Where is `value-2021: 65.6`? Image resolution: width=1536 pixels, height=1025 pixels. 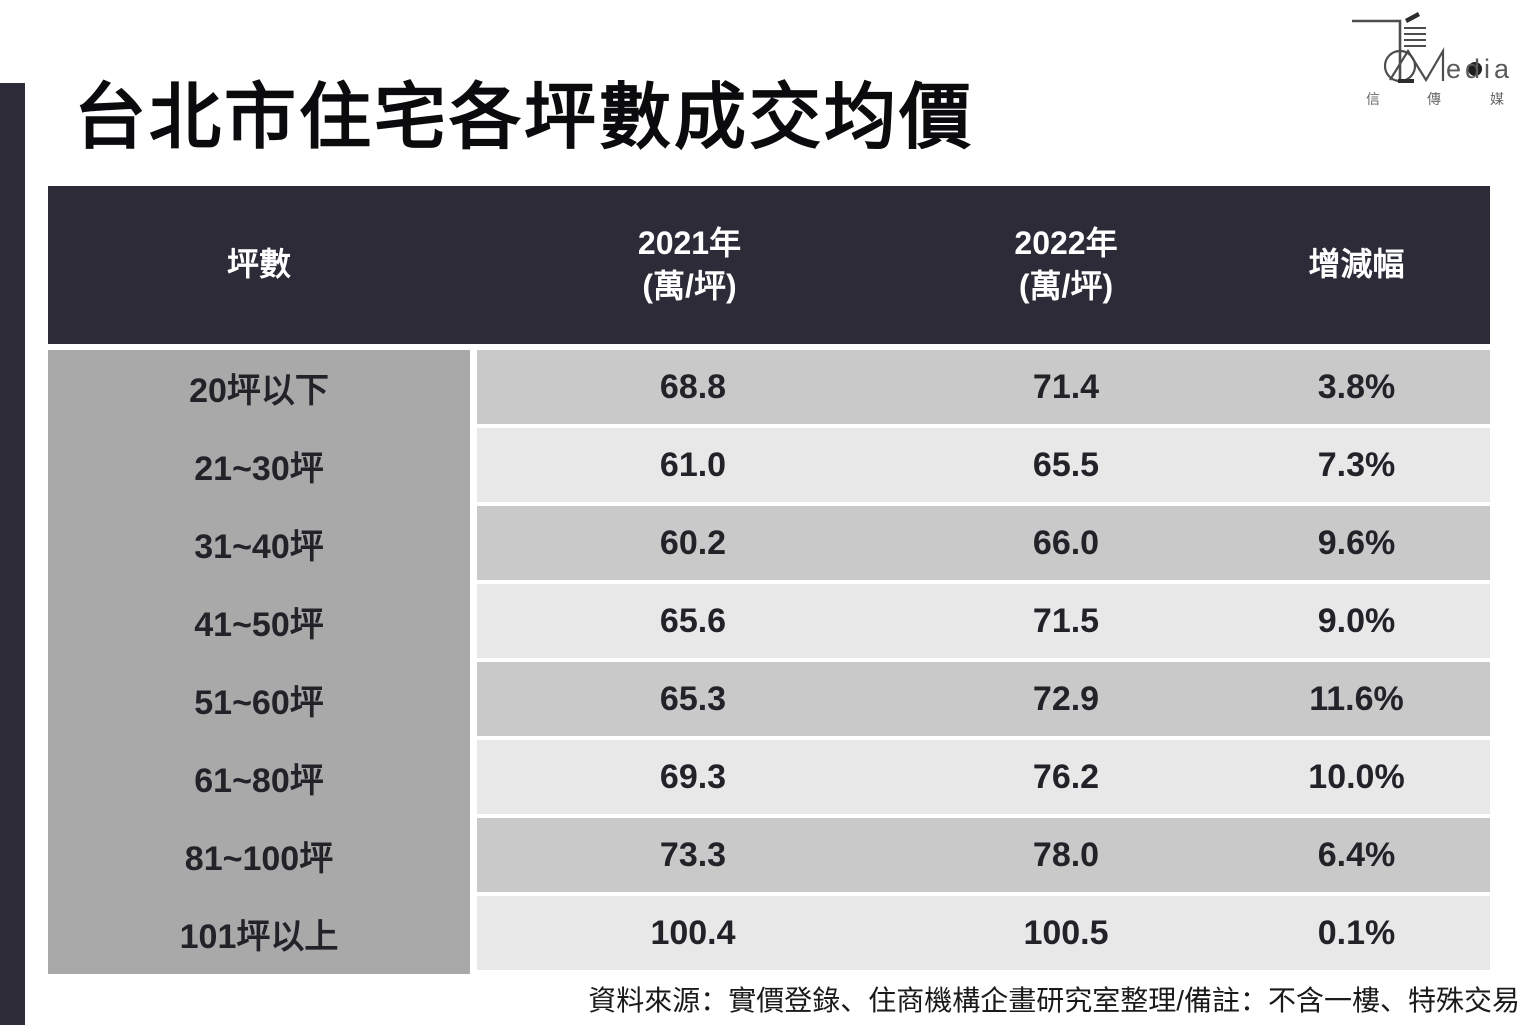 value-2021: 65.6 is located at coordinates (693, 620).